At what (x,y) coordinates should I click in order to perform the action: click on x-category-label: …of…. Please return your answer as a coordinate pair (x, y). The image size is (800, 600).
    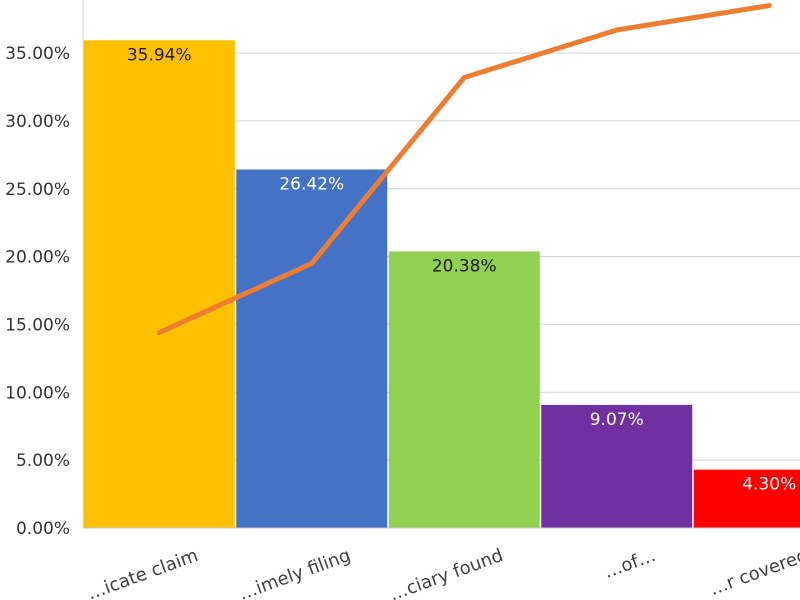
    Looking at the image, I should click on (629, 564).